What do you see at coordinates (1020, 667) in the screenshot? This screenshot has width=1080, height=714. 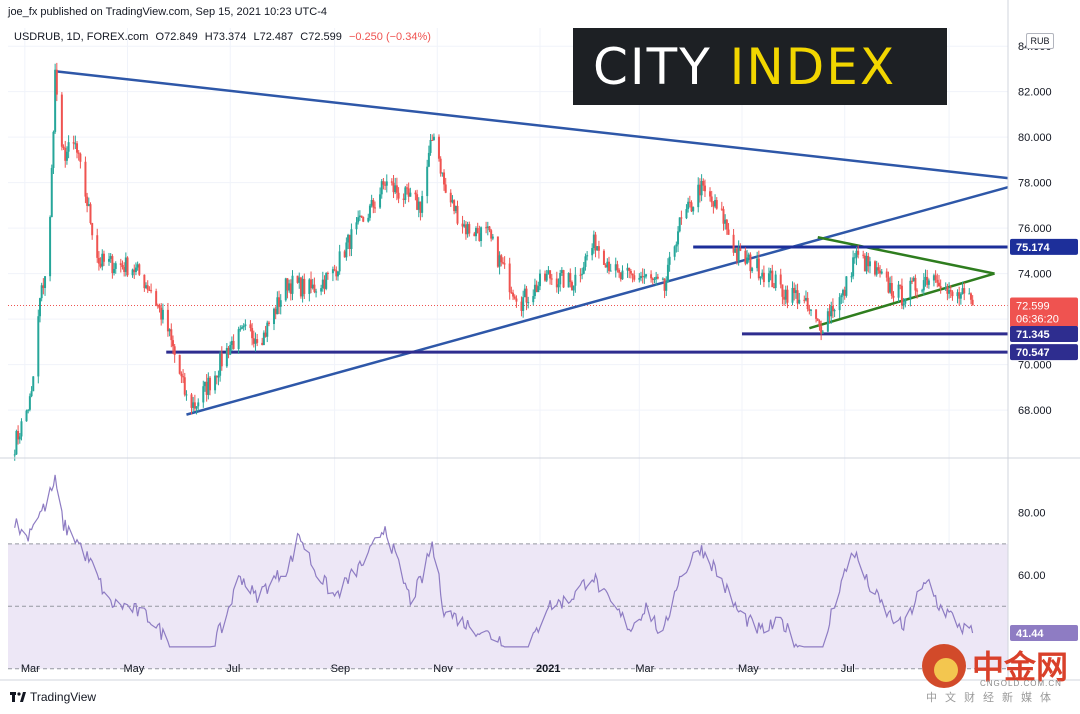 I see `cngold-name: 中金网` at bounding box center [1020, 667].